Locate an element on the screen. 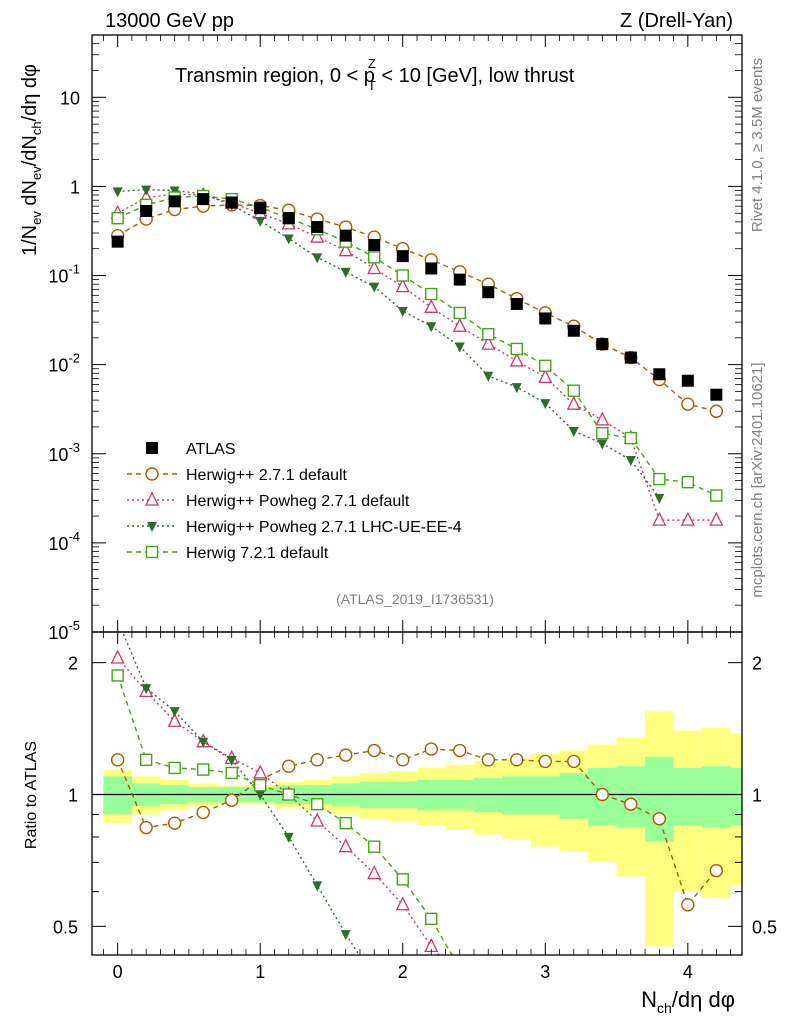 The width and height of the screenshot is (786, 1024). legend-label: Herwig++ Powheg 2.7.1 default is located at coordinates (298, 501).